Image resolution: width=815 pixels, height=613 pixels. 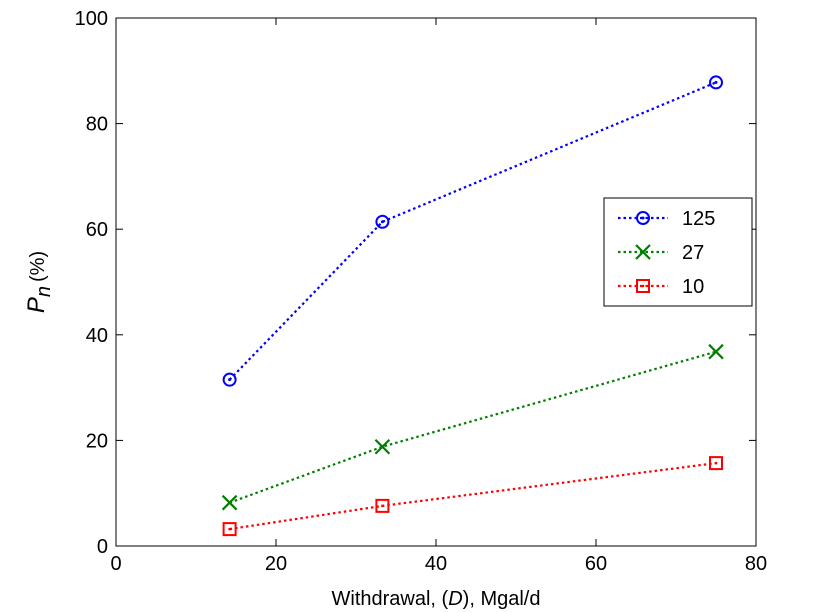 What do you see at coordinates (436, 564) in the screenshot?
I see `x-tick-label: 40` at bounding box center [436, 564].